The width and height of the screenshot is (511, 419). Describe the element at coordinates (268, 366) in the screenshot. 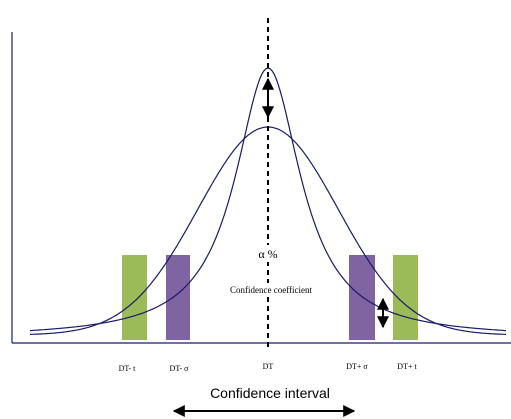

I see `tick-dt: DT` at that location.